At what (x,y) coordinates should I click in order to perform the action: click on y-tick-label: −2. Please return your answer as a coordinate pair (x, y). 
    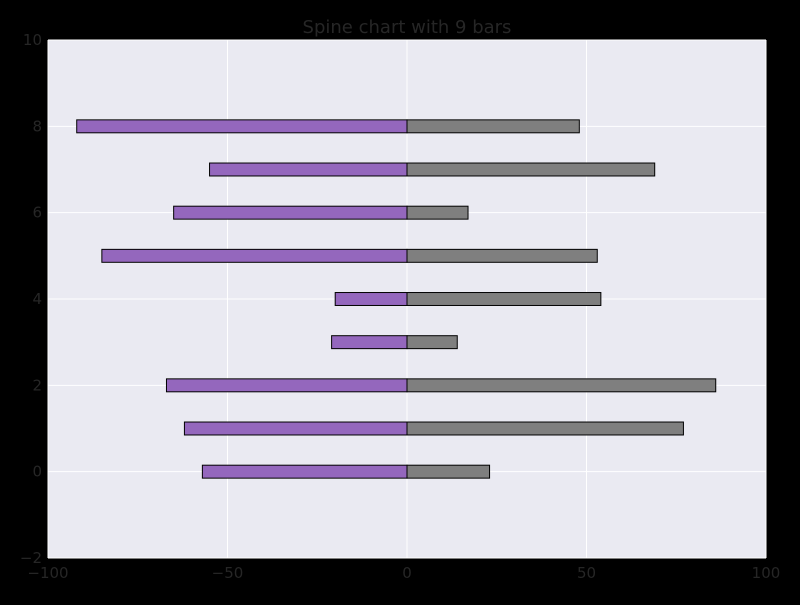
    Looking at the image, I should click on (31, 558).